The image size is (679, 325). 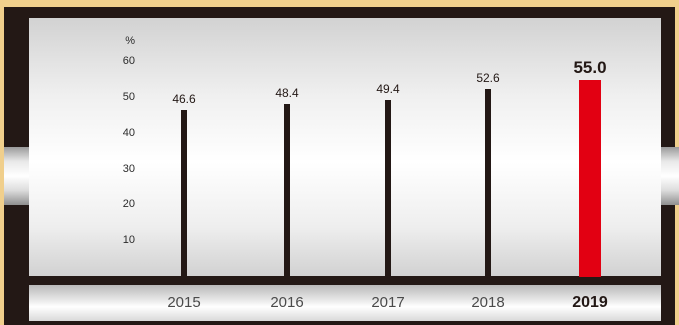 What do you see at coordinates (184, 193) in the screenshot?
I see `bar-2015` at bounding box center [184, 193].